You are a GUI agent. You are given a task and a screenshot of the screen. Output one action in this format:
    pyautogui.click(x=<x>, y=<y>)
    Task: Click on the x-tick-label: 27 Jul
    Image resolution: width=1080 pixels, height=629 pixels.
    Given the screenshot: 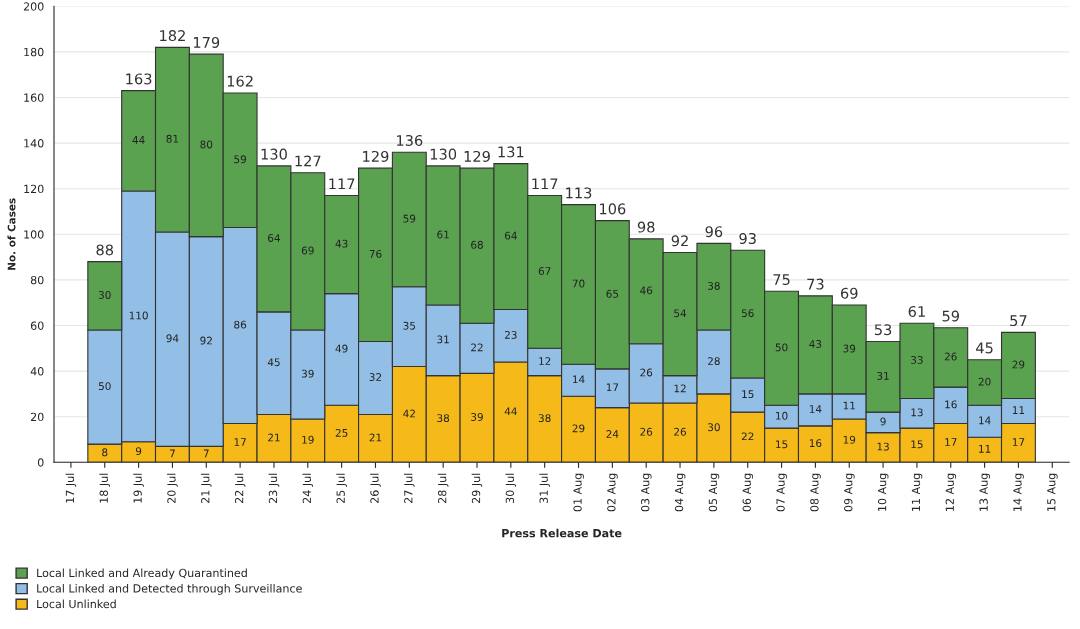 What is the action you would take?
    pyautogui.click(x=409, y=488)
    